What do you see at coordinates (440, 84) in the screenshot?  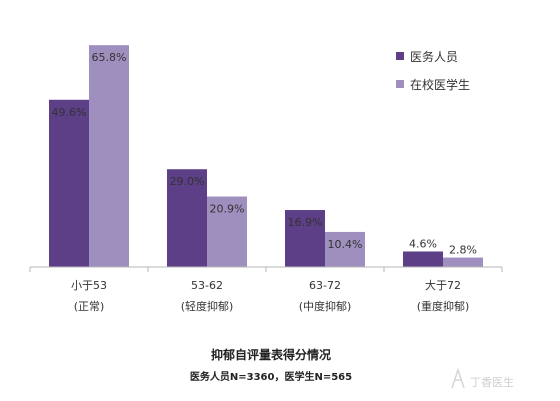 I see `legend-label-series-1: 在校医学生` at bounding box center [440, 84].